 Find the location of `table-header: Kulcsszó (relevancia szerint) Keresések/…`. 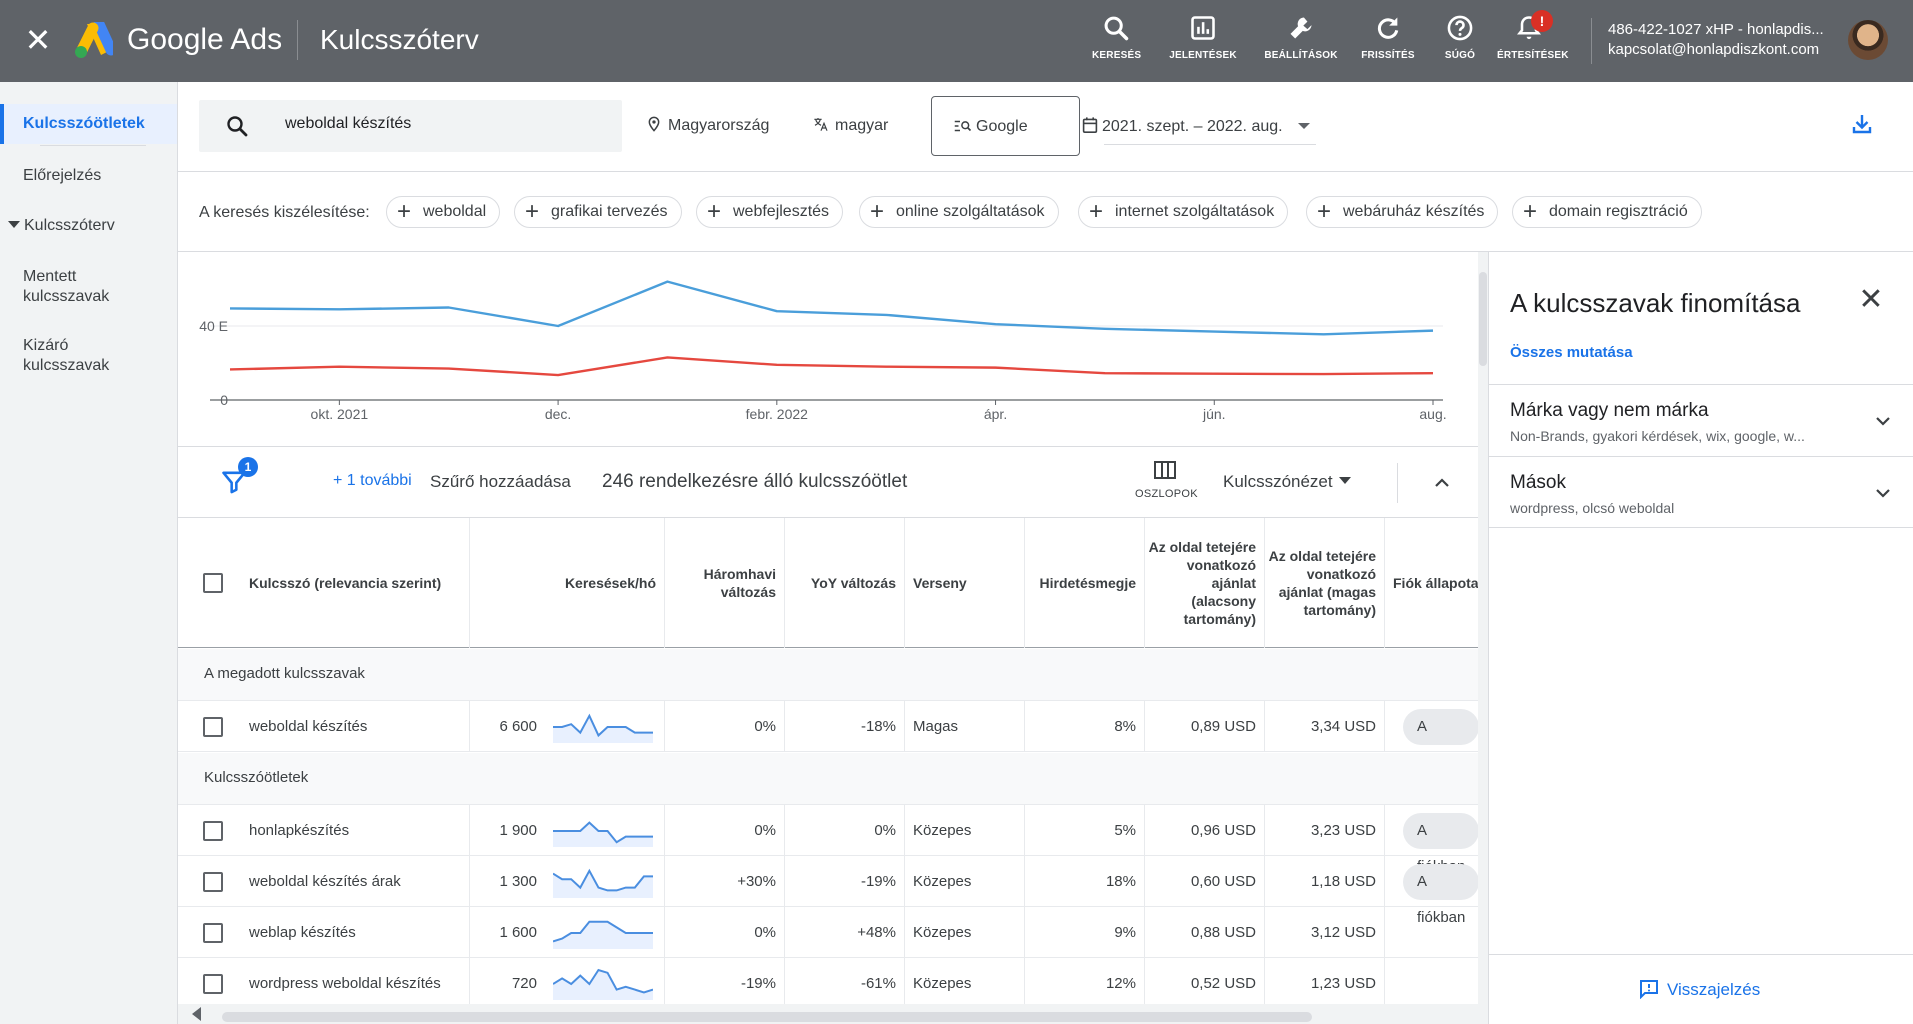

table-header: Kulcsszó (relevancia szerint) Keresések/… is located at coordinates (828, 583).